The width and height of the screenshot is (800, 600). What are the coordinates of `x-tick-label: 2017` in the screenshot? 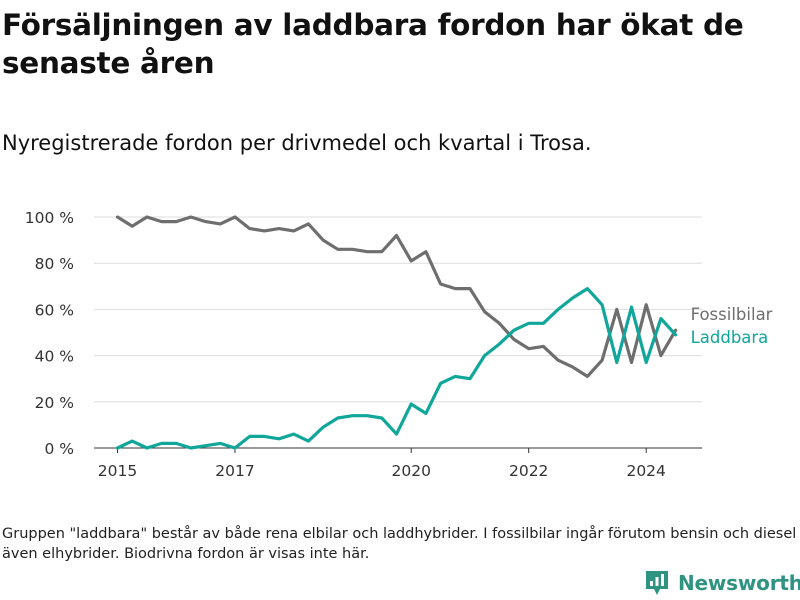 It's located at (234, 471).